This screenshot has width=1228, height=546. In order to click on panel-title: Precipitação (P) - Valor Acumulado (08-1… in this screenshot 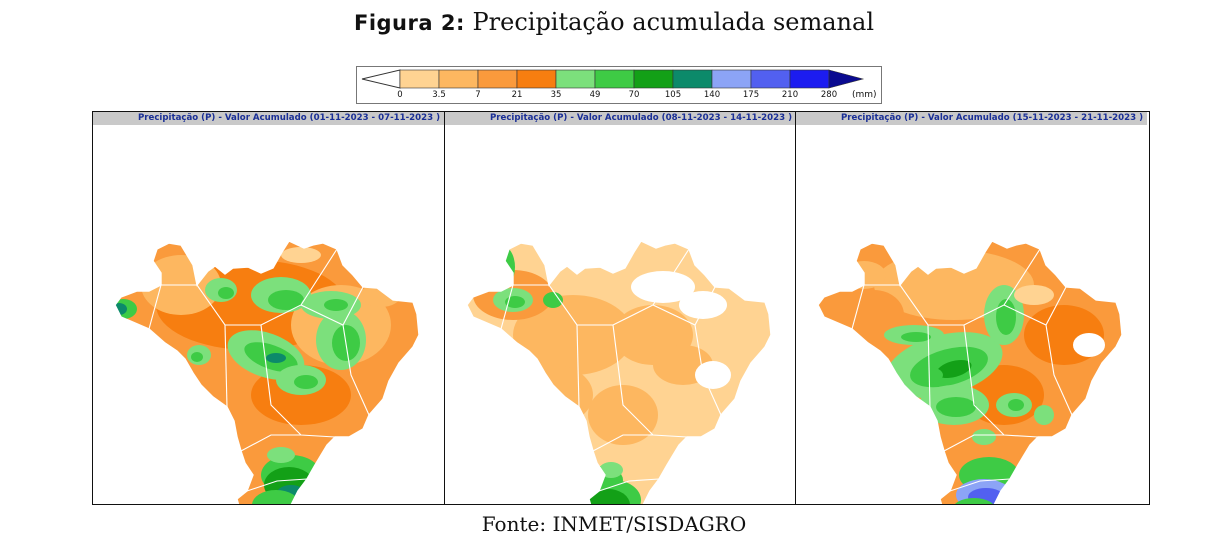, I will do `click(620, 118)`.